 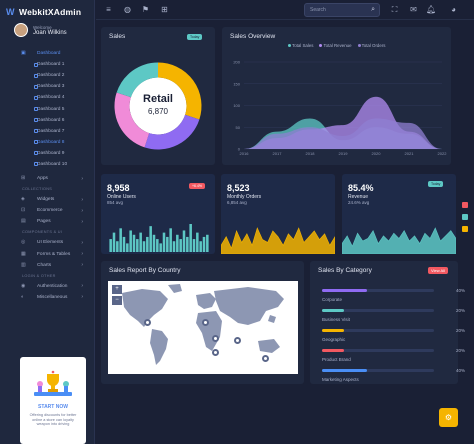 I want to click on sidebar-item-widgets: ◈ Widgets ›, so click(x=47, y=199).